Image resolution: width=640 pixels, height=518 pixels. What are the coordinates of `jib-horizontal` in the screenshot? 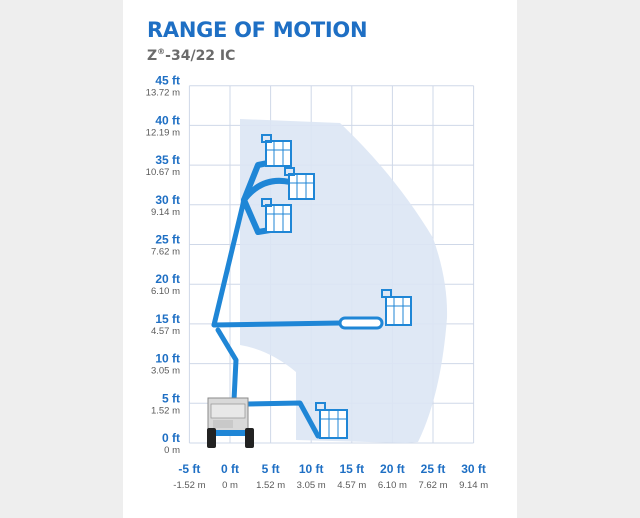 It's located at (361, 323).